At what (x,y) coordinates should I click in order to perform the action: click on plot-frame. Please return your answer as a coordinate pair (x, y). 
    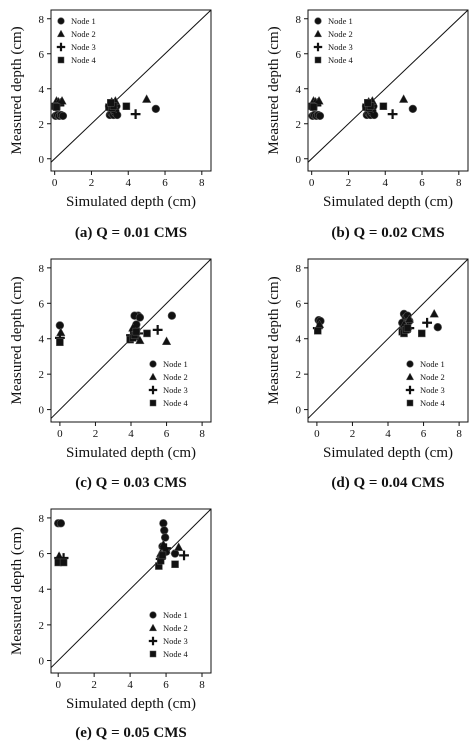
    Looking at the image, I should click on (131, 591).